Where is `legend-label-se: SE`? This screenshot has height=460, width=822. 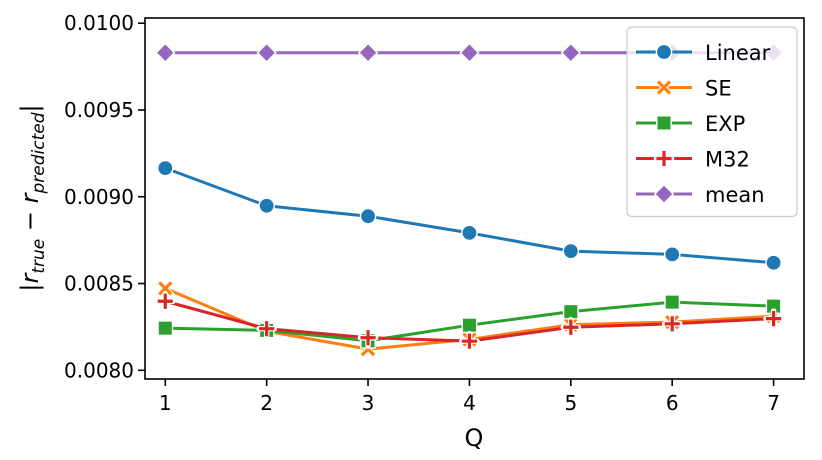
legend-label-se: SE is located at coordinates (718, 89).